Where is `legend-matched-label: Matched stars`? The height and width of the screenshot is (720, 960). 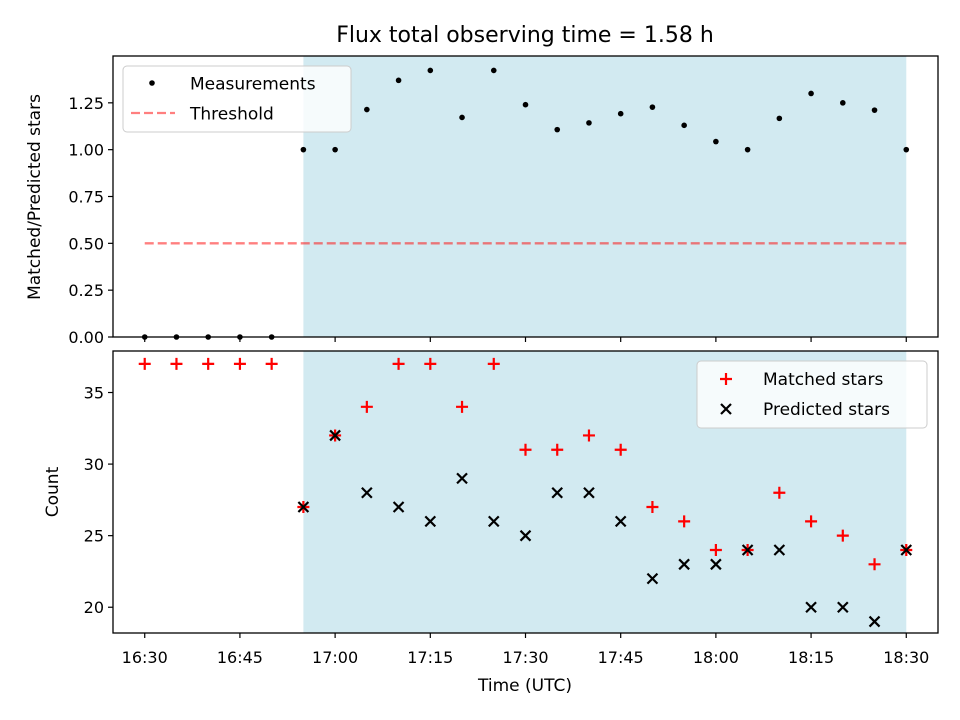 legend-matched-label: Matched stars is located at coordinates (823, 380).